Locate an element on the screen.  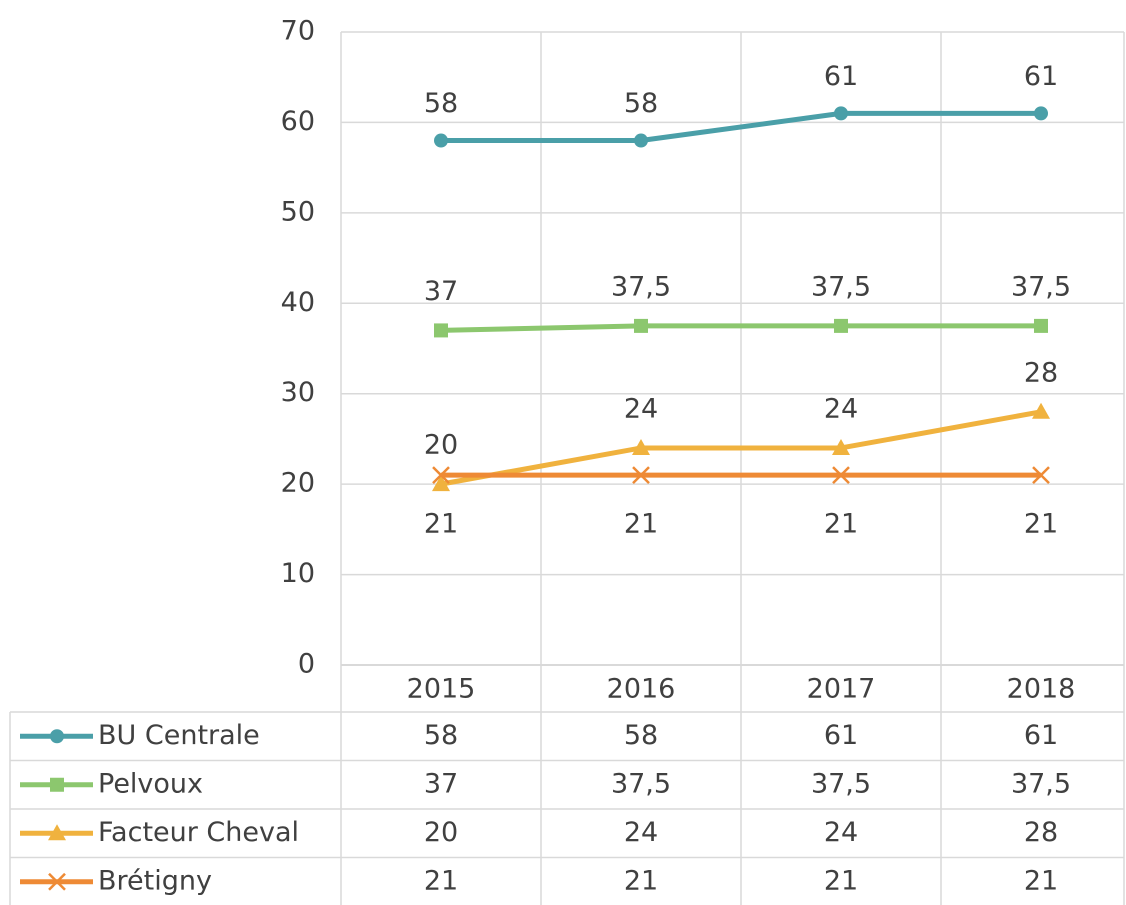
table-cell: 37 is located at coordinates (441, 783).